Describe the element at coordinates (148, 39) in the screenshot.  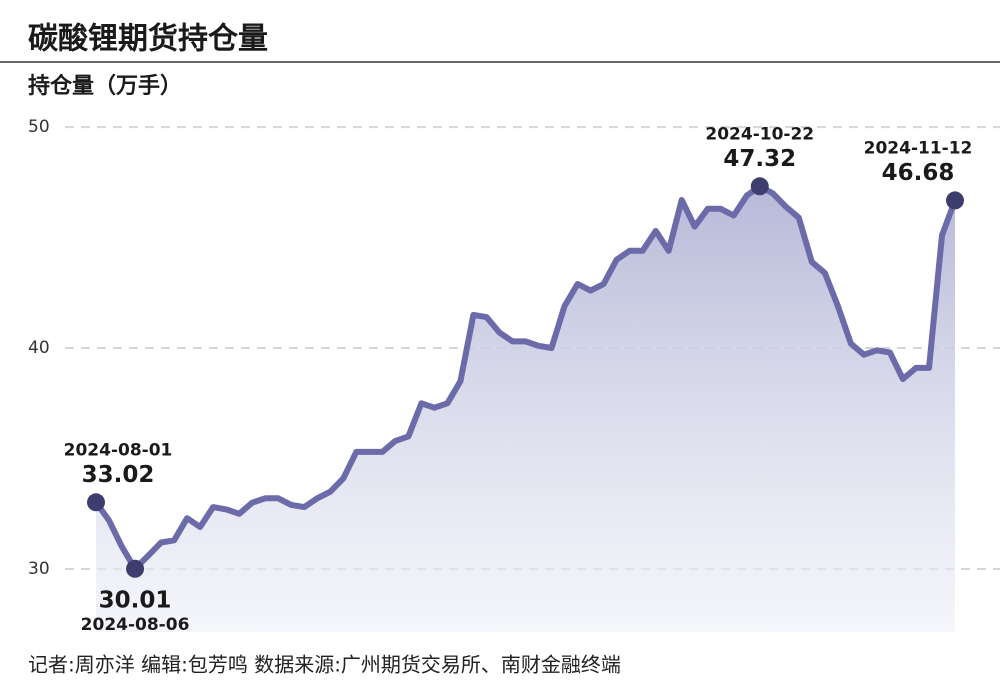
I see `chart-title: 碳酸锂期货持仓量` at that location.